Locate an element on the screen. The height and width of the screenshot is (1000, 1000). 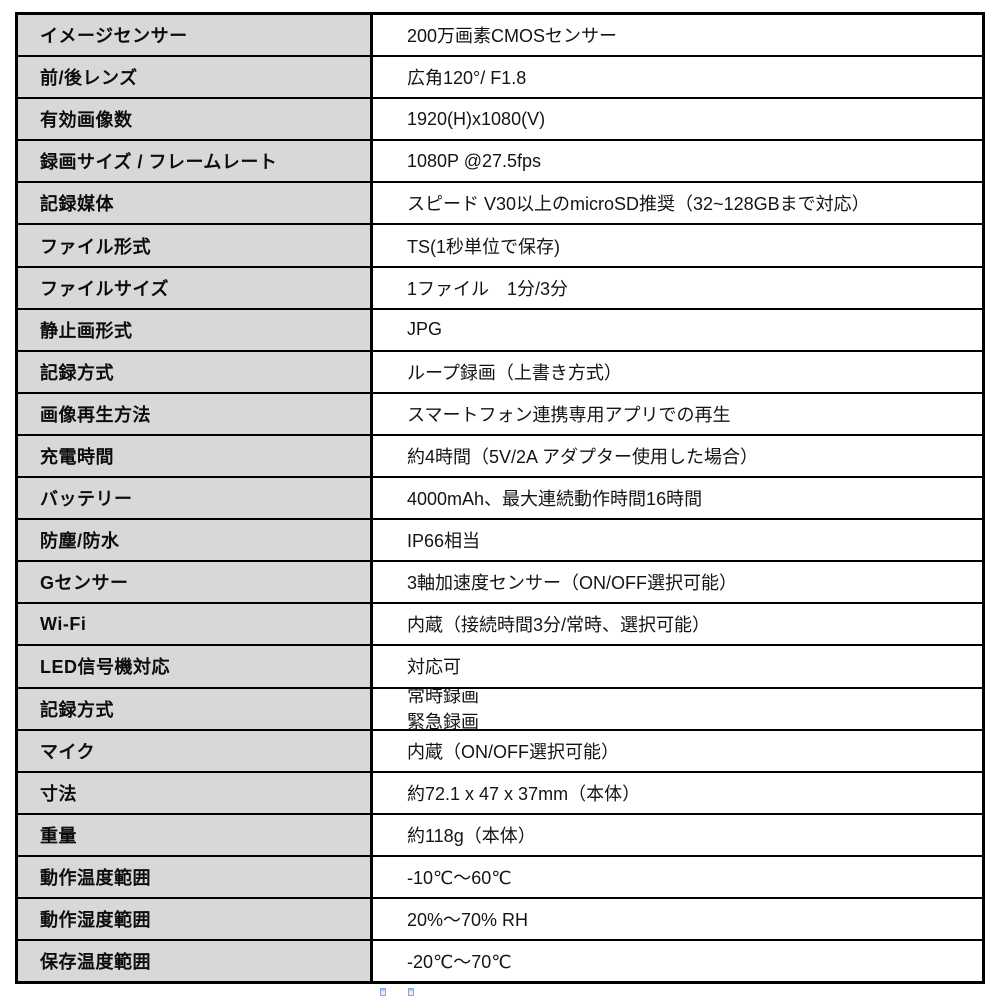
spec-label: マイク is located at coordinates (195, 750).